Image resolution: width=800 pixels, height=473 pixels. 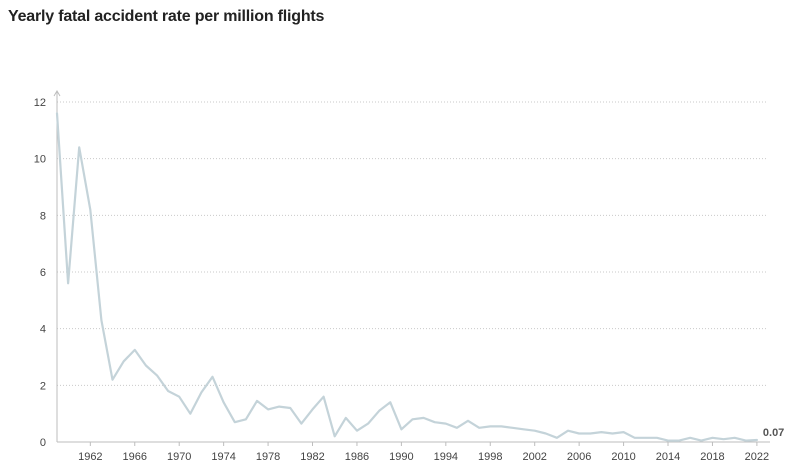 What do you see at coordinates (357, 457) in the screenshot?
I see `x-tick-label-1986: 1986` at bounding box center [357, 457].